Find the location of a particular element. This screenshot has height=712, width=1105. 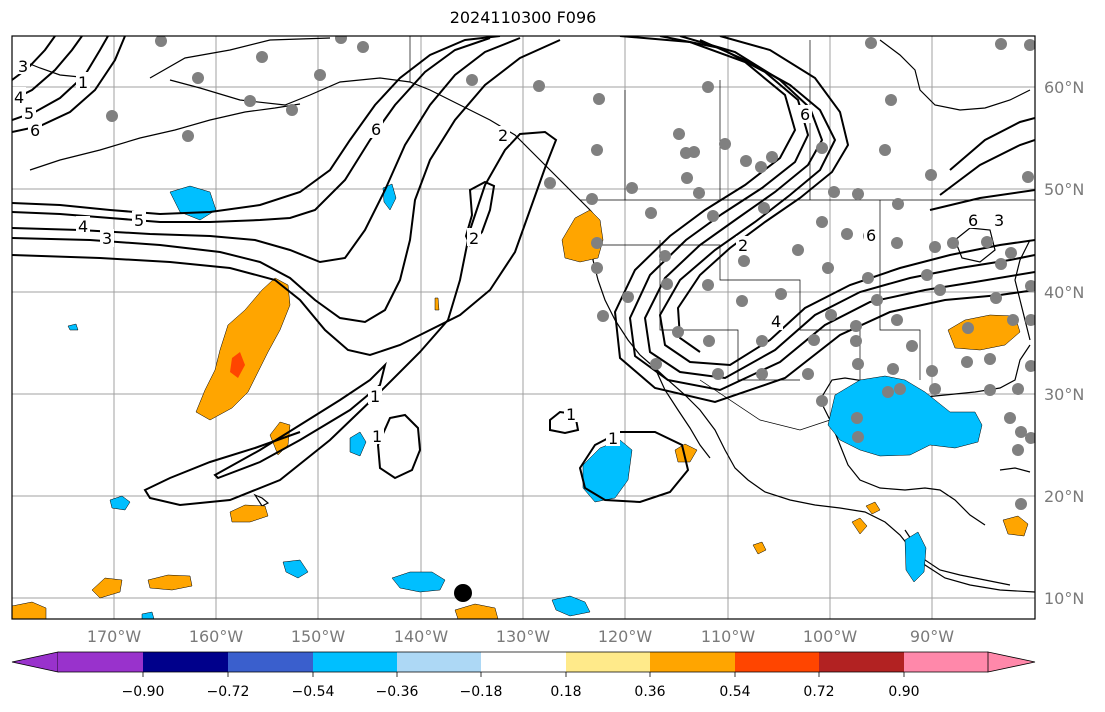

lon-label: 90°W is located at coordinates (932, 636).